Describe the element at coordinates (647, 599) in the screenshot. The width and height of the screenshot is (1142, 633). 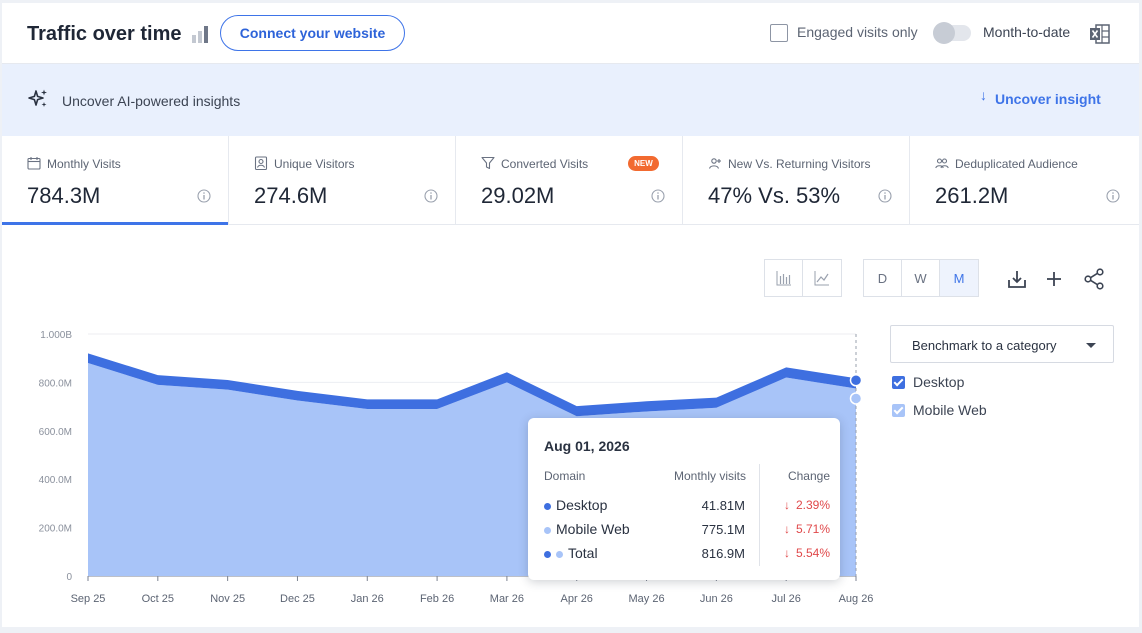
I see `x-tick-label: May 26` at that location.